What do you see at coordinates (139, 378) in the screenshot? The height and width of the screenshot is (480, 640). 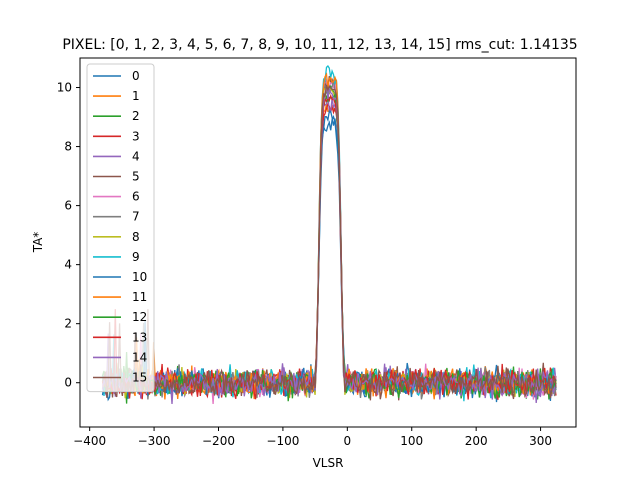 I see `legend-label: 15` at bounding box center [139, 378].